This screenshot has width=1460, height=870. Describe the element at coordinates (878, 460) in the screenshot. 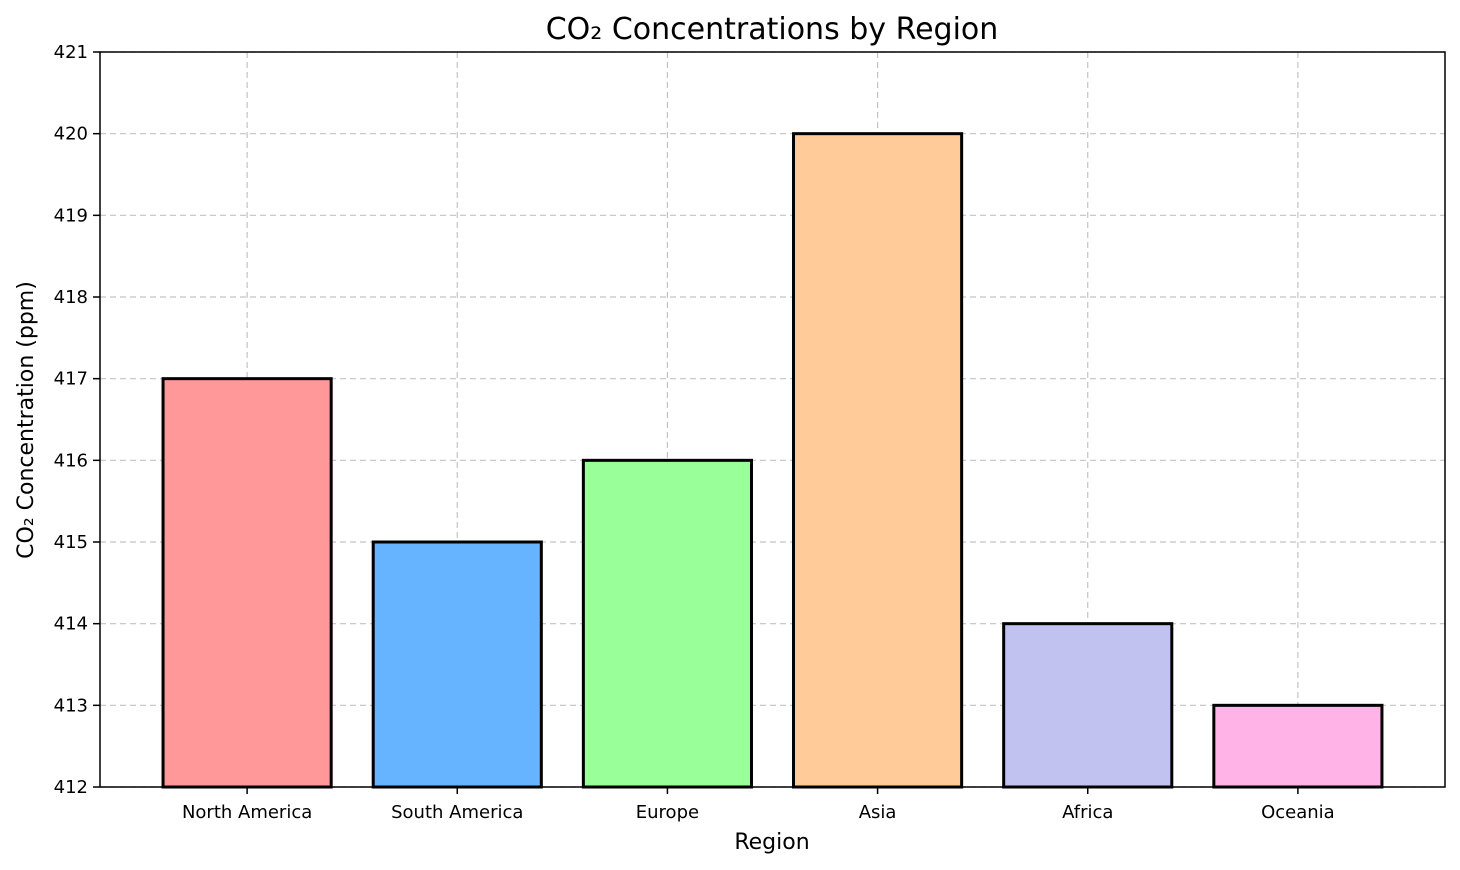

I see `bar-asia` at that location.